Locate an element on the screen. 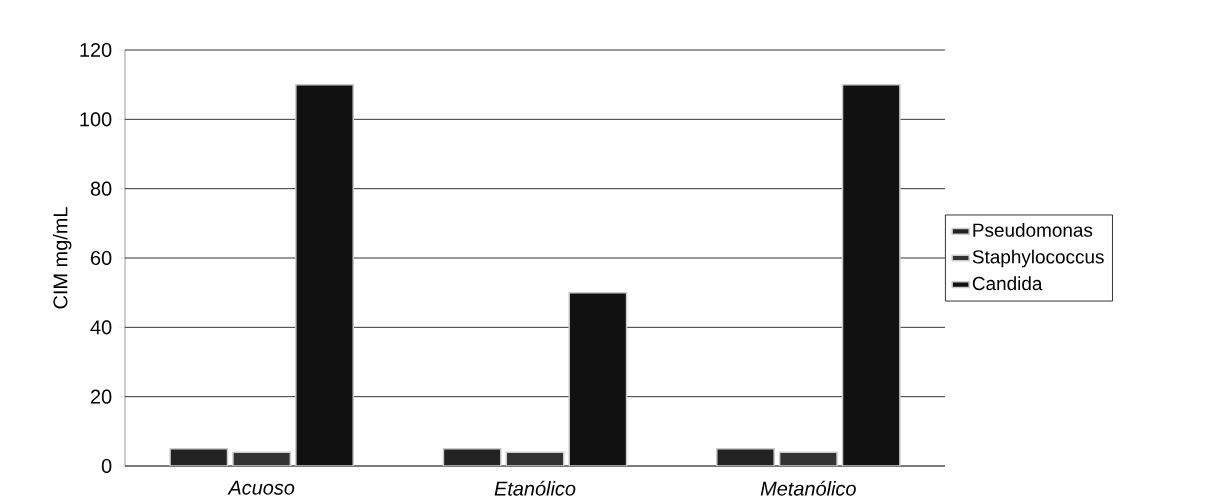  x-tick-label: Metanólico is located at coordinates (808, 488).